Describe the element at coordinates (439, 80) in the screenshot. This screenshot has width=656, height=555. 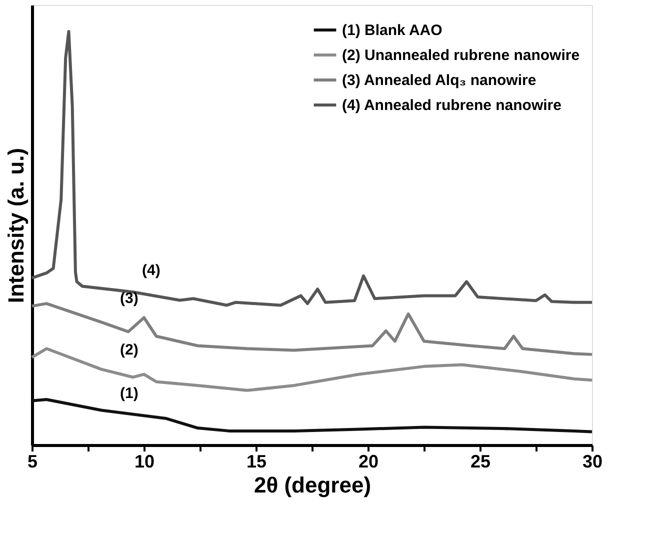
I see `legend-label: (3) Annealed Alq₃ nanowire` at that location.